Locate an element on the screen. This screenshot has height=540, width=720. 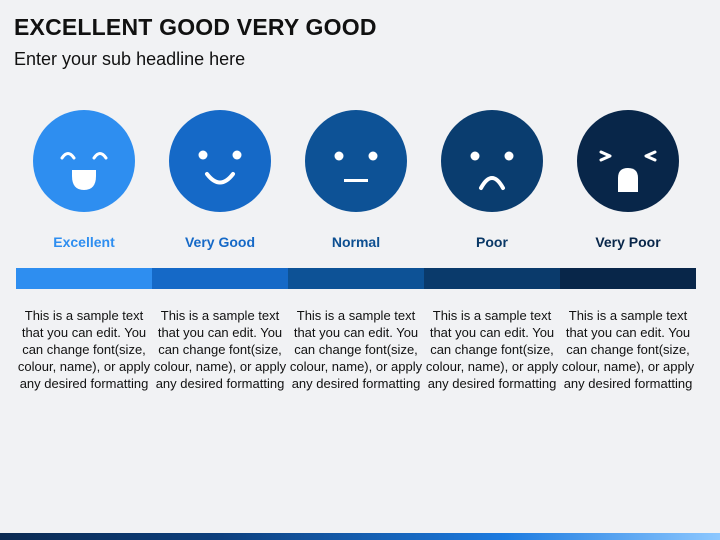
rating-label-poor: Poor is located at coordinates (492, 242).